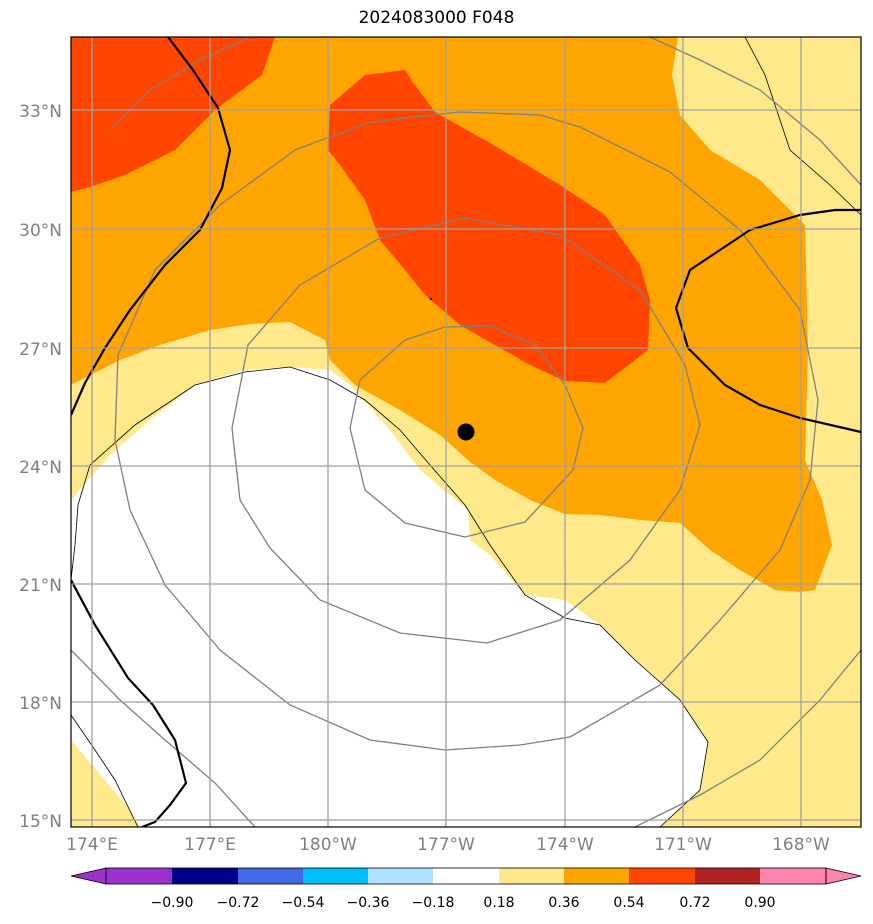 Image resolution: width=873 pixels, height=924 pixels. What do you see at coordinates (40, 231) in the screenshot?
I see `lat-label: 30°N` at bounding box center [40, 231].